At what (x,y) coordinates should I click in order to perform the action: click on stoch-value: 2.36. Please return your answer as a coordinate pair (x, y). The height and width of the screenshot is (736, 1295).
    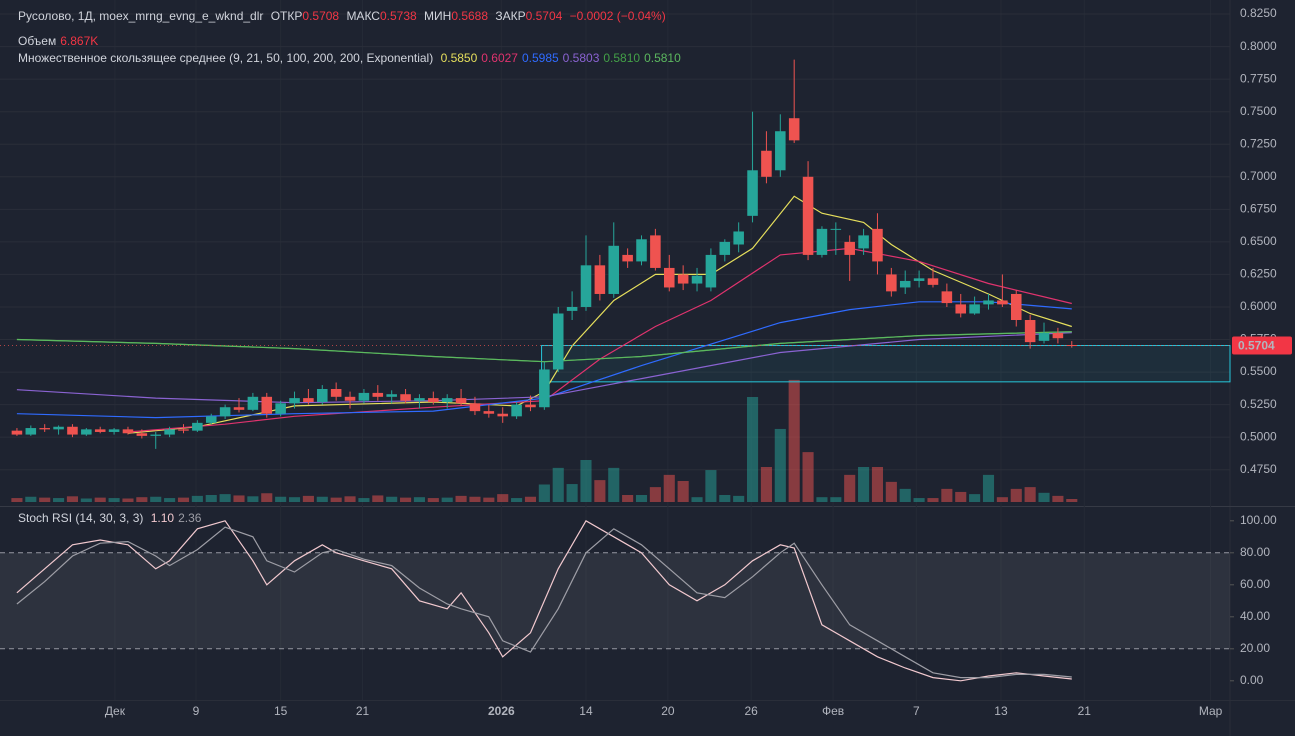
    Looking at the image, I should click on (190, 518).